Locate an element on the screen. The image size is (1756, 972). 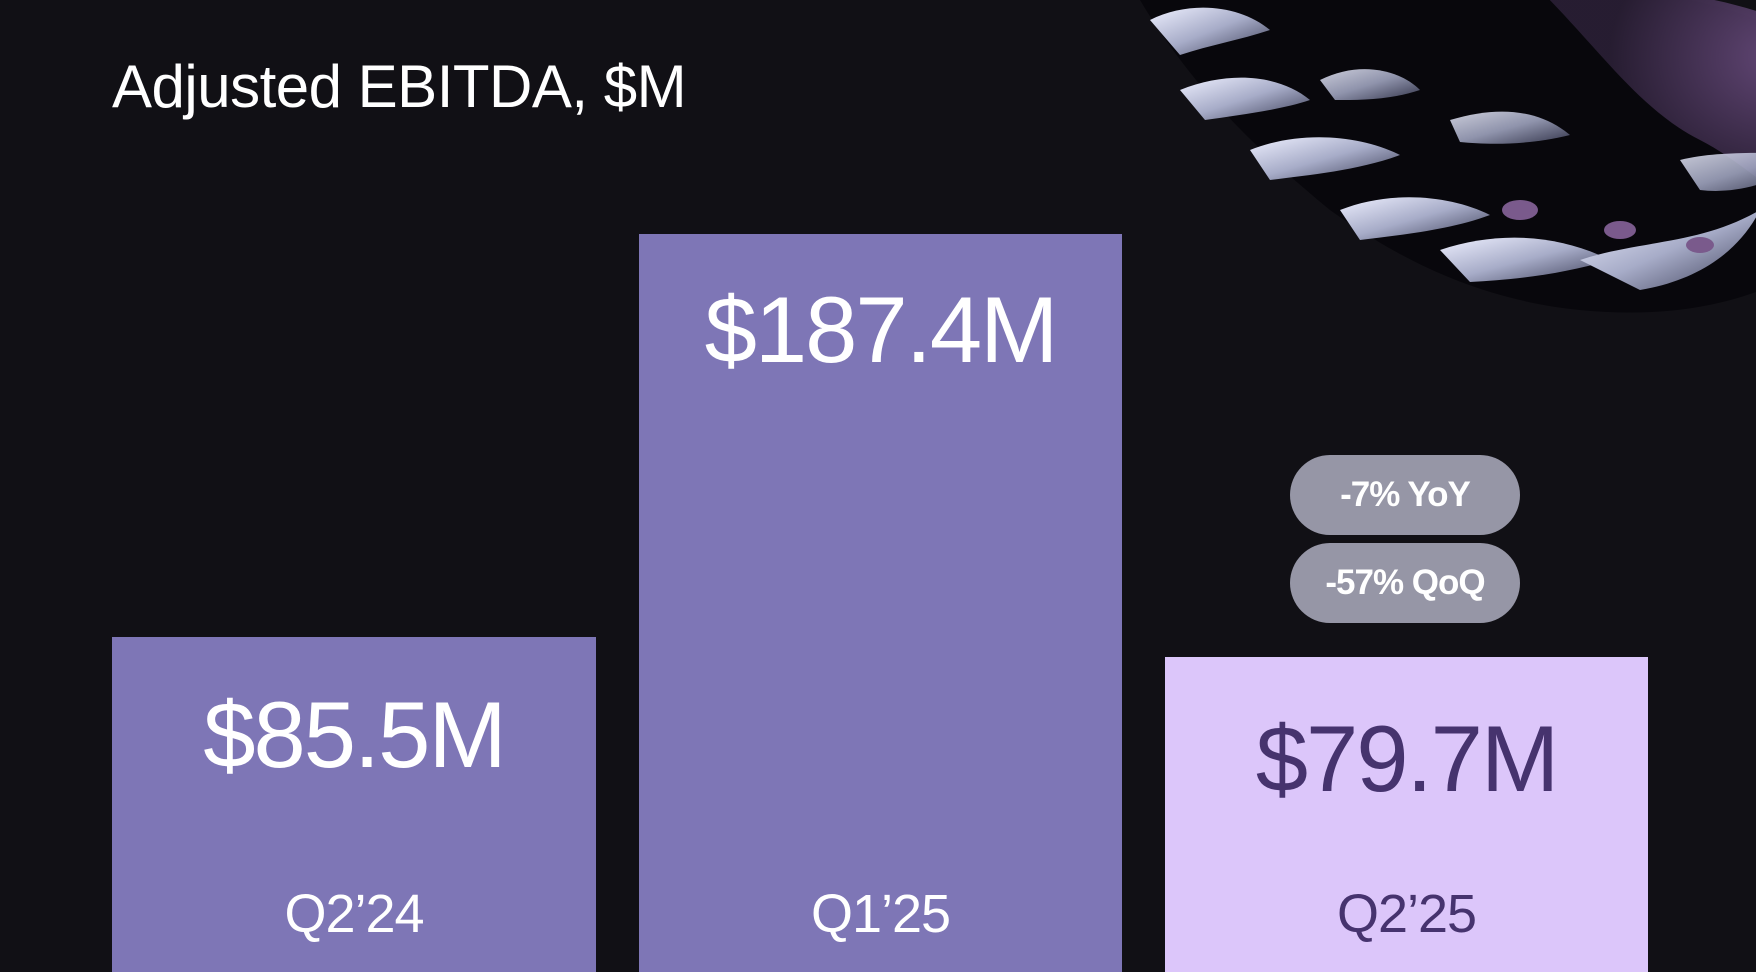
bar-category-label: Q2’24 is located at coordinates (354, 914).